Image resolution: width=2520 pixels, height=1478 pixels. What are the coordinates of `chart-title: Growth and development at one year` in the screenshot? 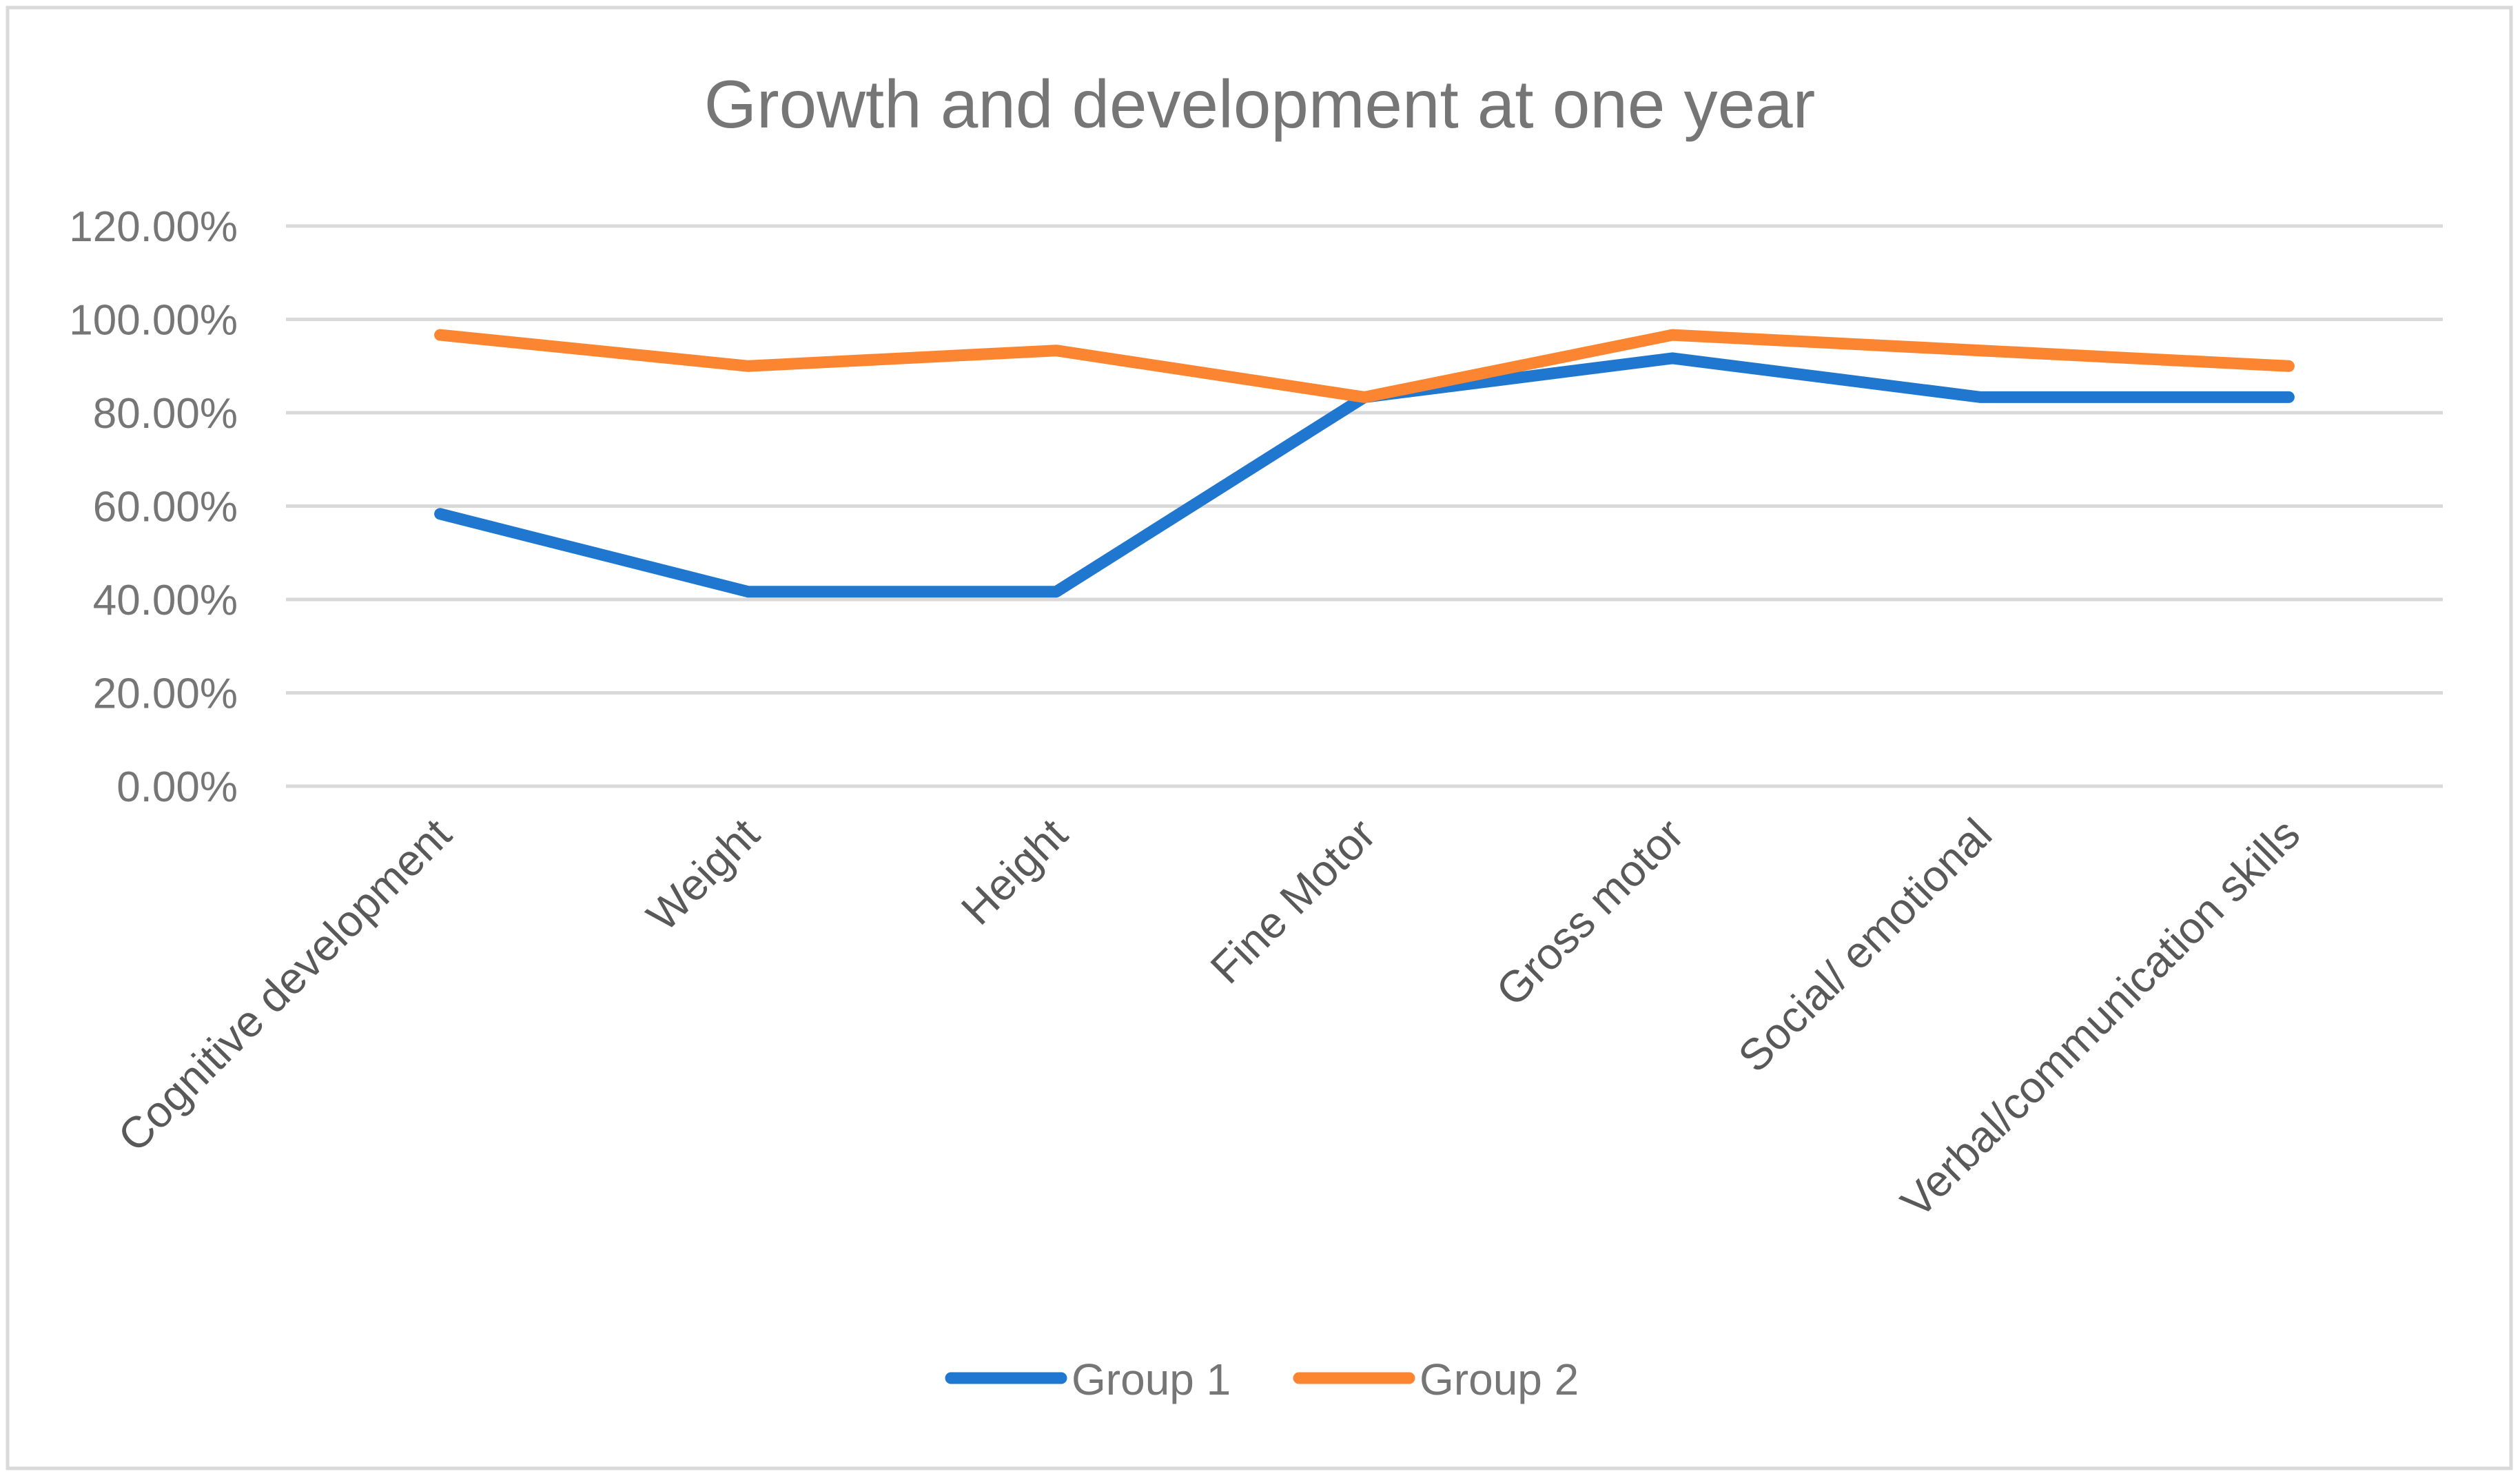 It's located at (1260, 104).